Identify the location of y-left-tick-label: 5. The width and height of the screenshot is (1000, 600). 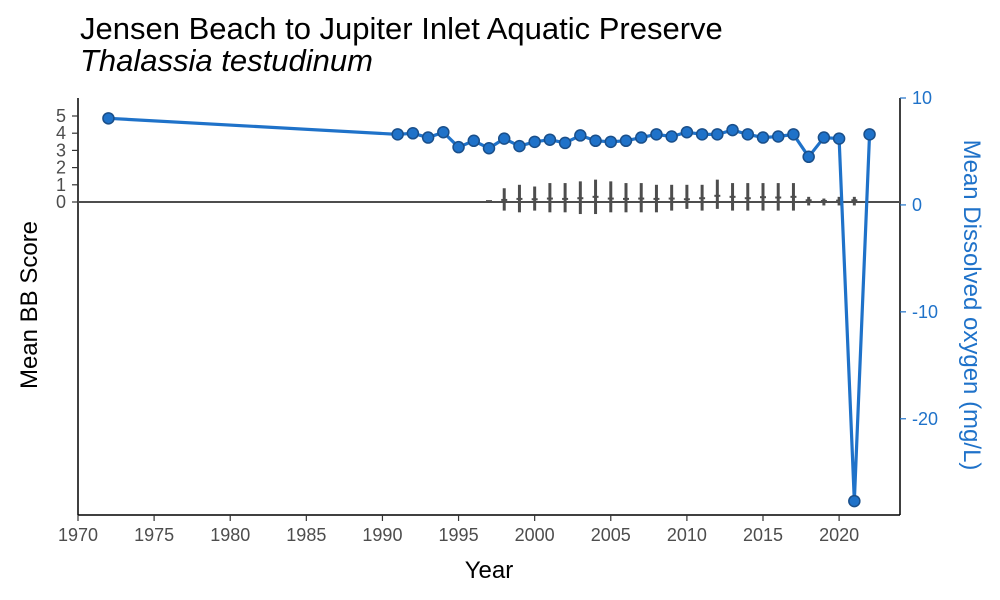
(61, 116).